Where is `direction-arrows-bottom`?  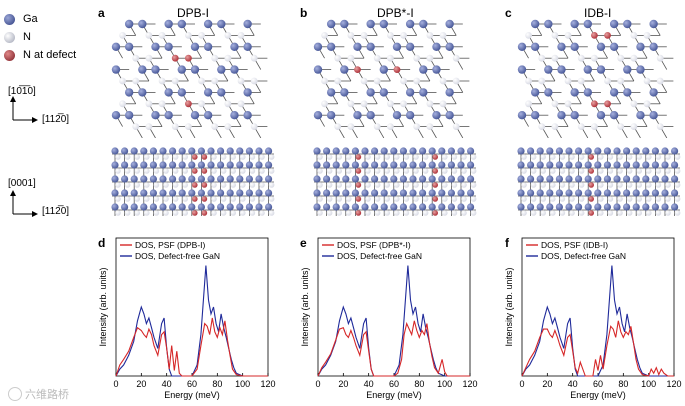
direction-arrows-bottom is located at coordinates (24, 203).